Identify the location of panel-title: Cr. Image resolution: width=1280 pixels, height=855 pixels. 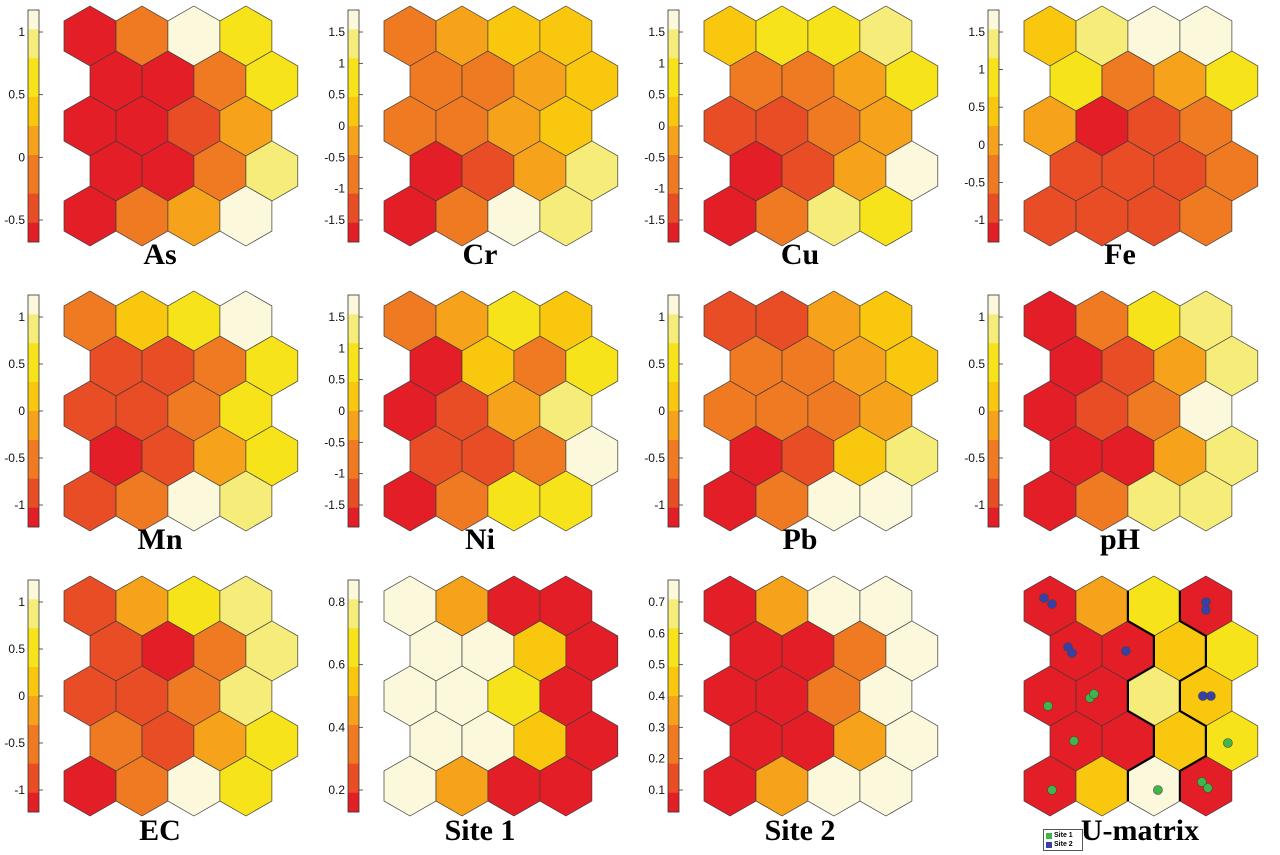
(480, 254).